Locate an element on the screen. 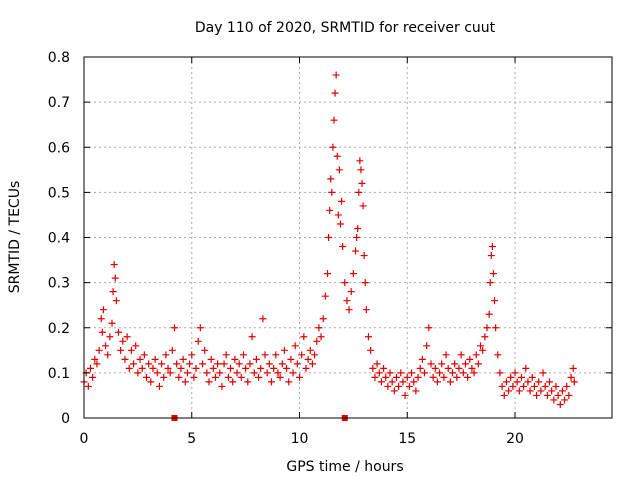 The height and width of the screenshot is (480, 640). y-tick-label: 0.5 is located at coordinates (59, 193).